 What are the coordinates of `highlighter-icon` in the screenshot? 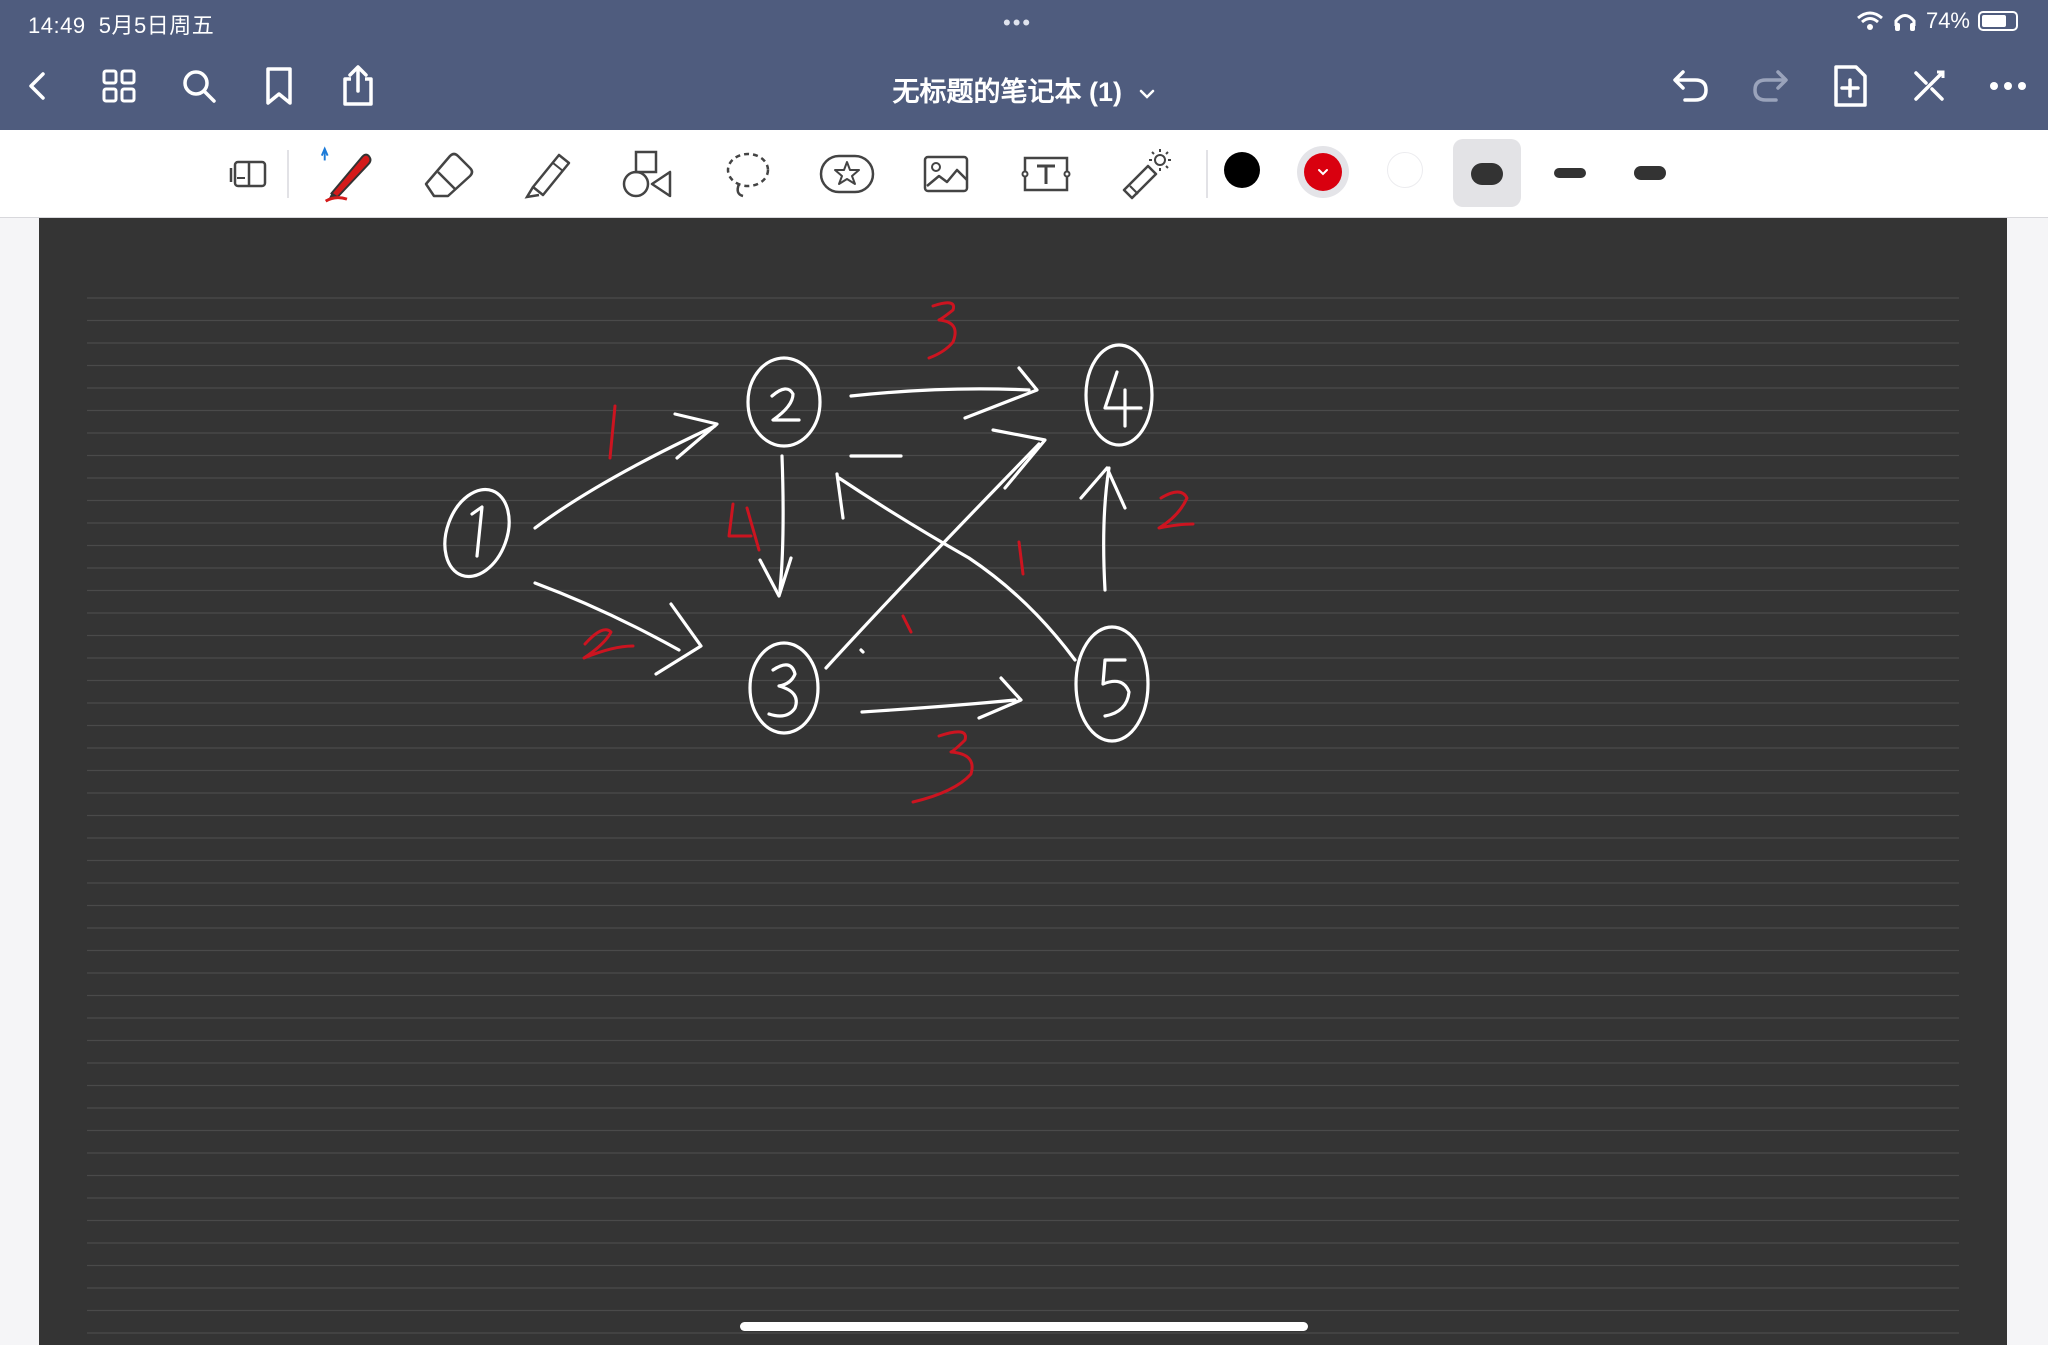 It's located at (547, 174).